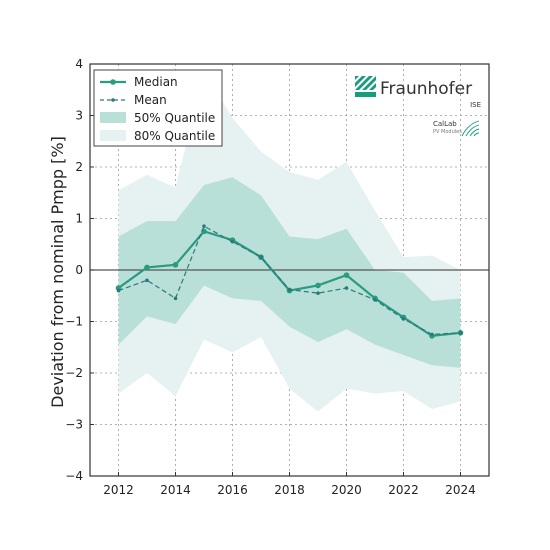  Describe the element at coordinates (113, 82) in the screenshot. I see `legend-median-marker` at that location.